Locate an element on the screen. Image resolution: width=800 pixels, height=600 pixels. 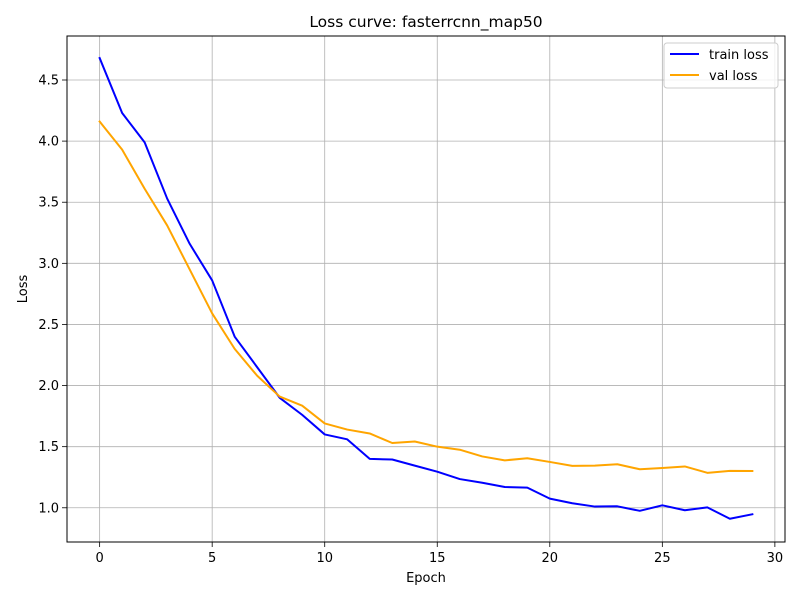
x-tick-label: 10 is located at coordinates (324, 558).